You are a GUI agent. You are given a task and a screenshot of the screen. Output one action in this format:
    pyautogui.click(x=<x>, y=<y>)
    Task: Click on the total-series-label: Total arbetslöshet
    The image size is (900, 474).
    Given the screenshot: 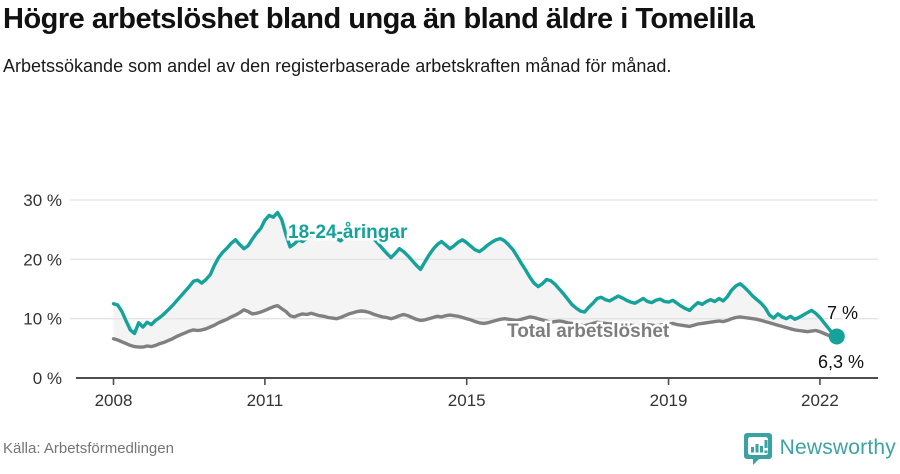 What is the action you would take?
    pyautogui.click(x=588, y=331)
    